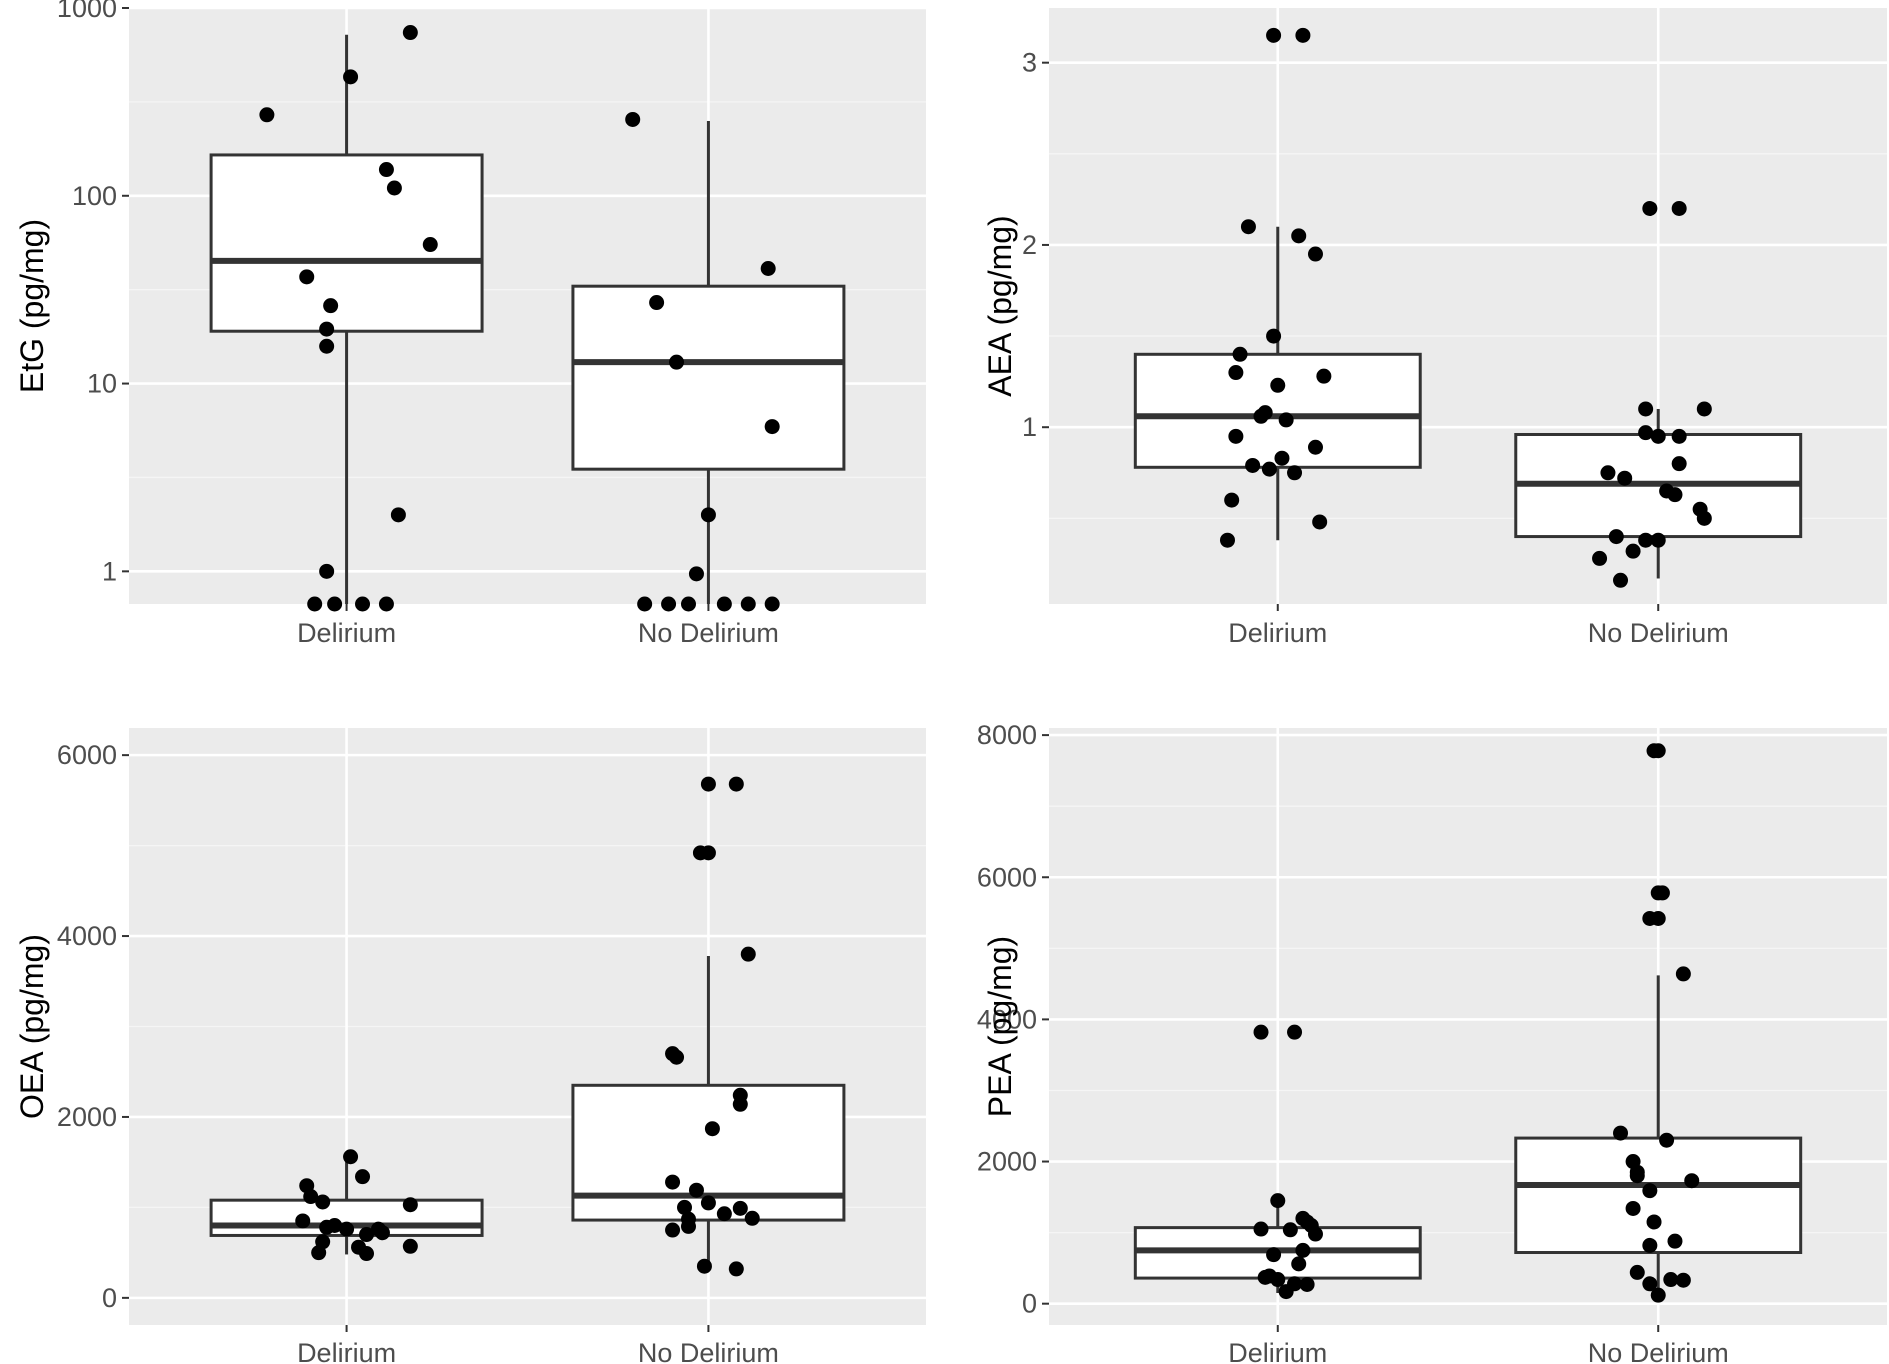 This screenshot has width=1889, height=1364. Describe the element at coordinates (94, 196) in the screenshot. I see `y-tick-label: 100` at that location.